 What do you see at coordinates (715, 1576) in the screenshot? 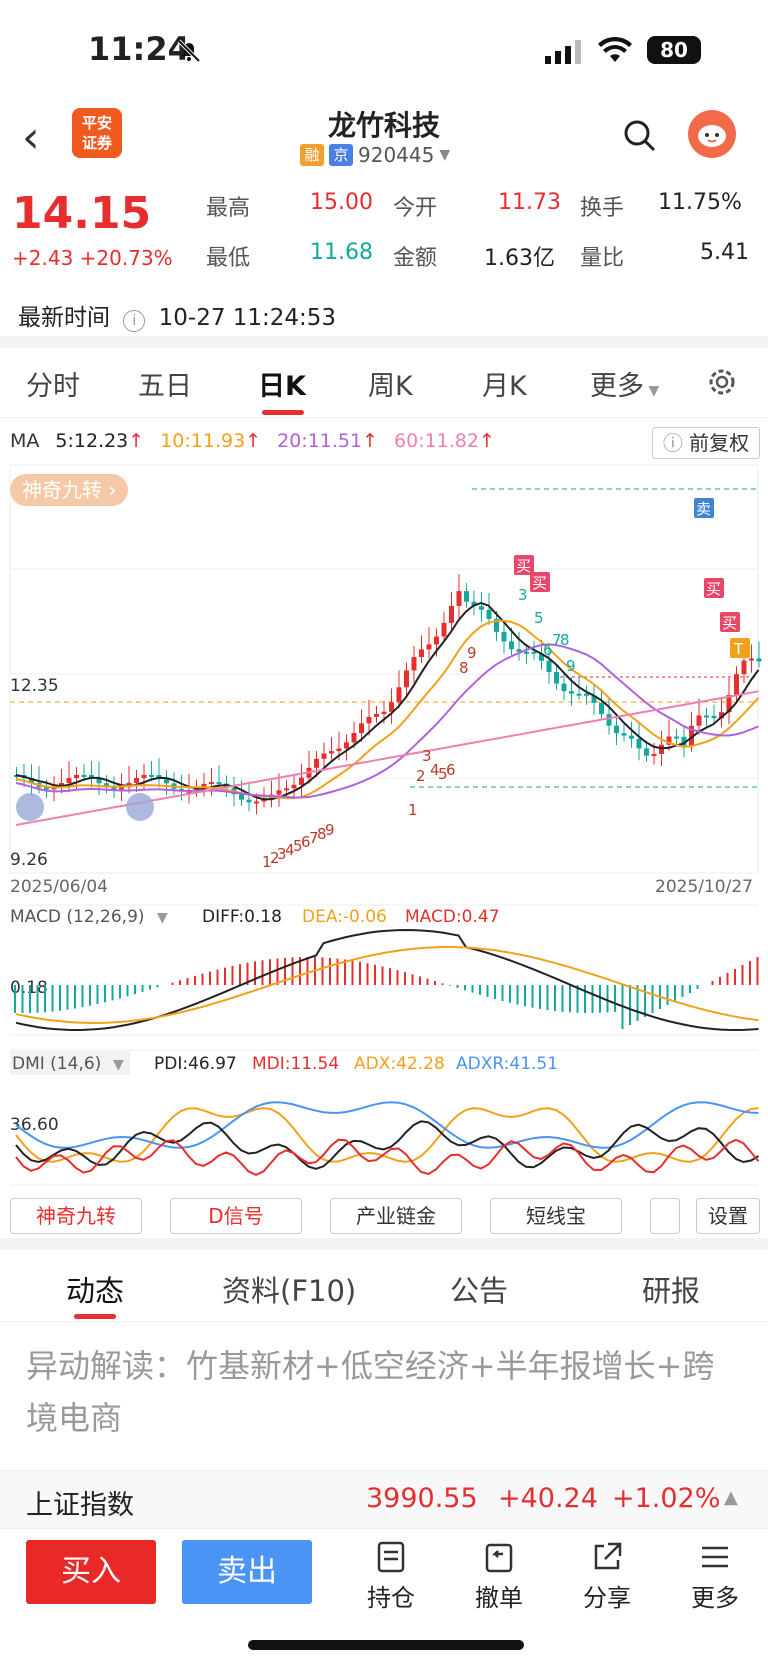
I see `more-button: 更多` at bounding box center [715, 1576].